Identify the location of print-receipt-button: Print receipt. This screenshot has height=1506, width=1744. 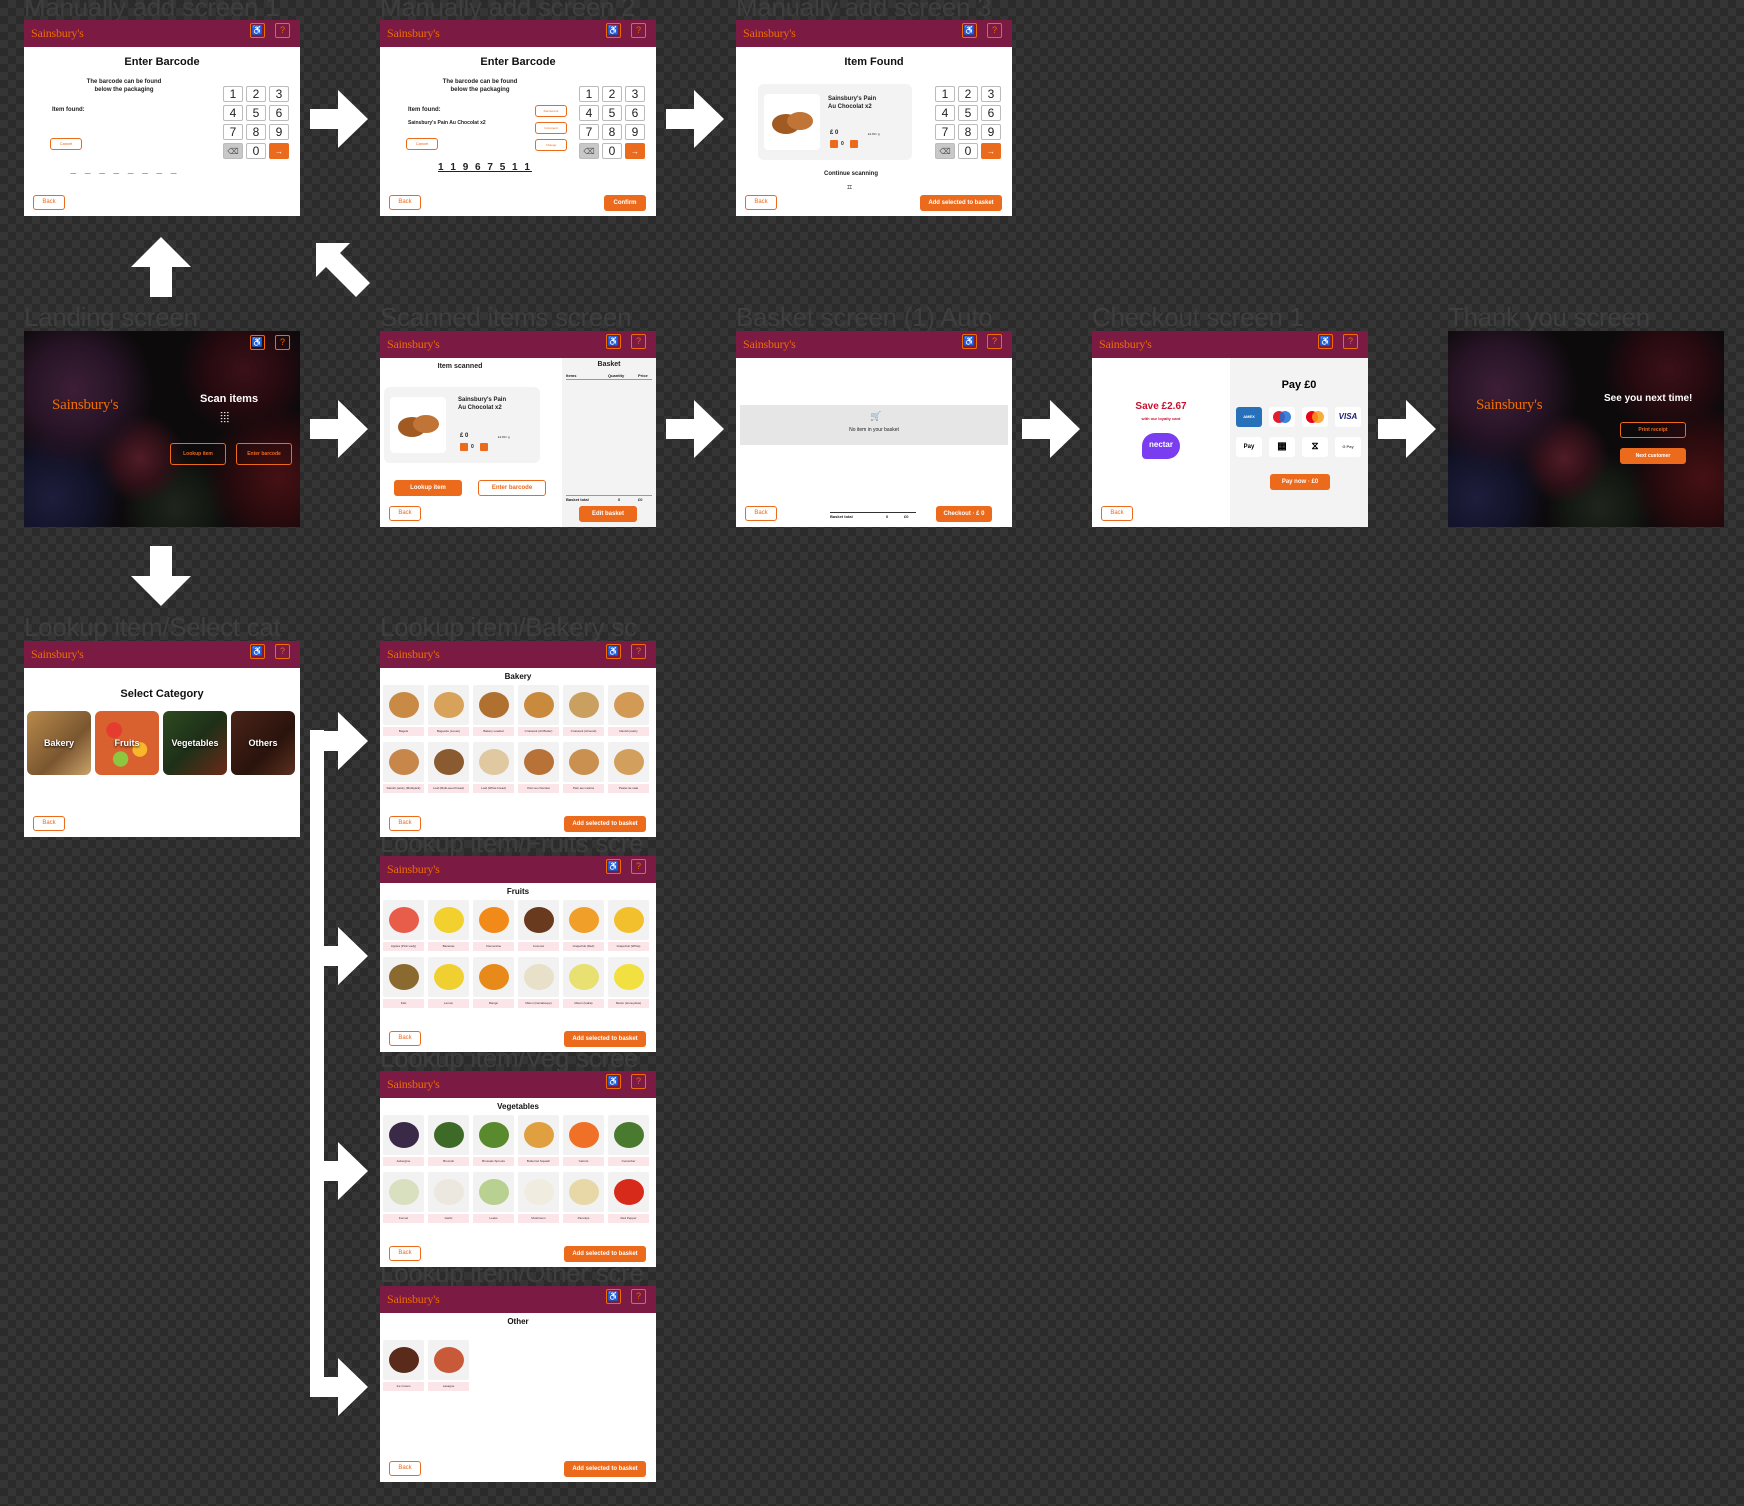
(1653, 430).